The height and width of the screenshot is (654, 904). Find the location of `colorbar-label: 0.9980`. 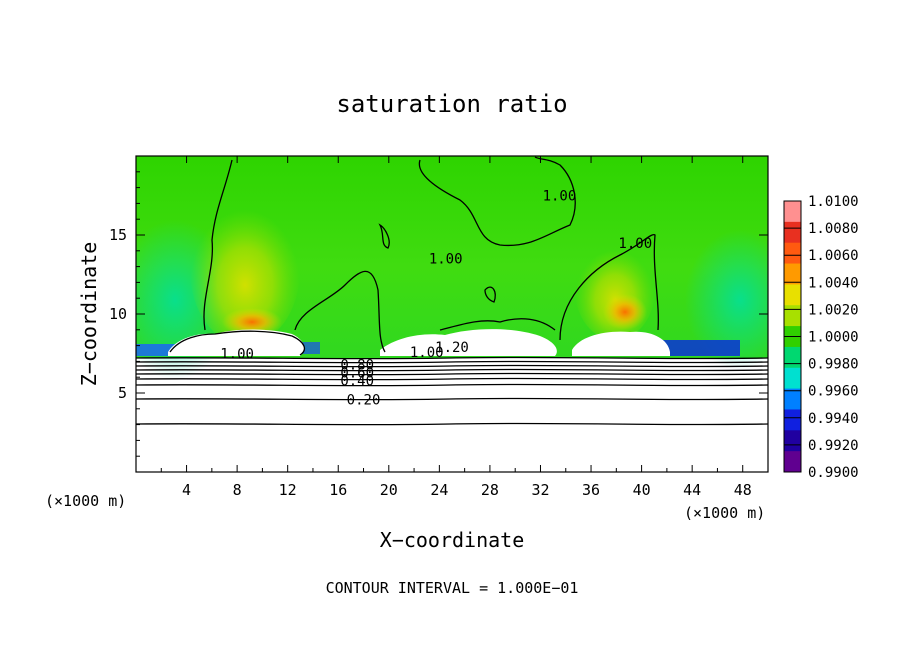

colorbar-label: 0.9980 is located at coordinates (833, 365).